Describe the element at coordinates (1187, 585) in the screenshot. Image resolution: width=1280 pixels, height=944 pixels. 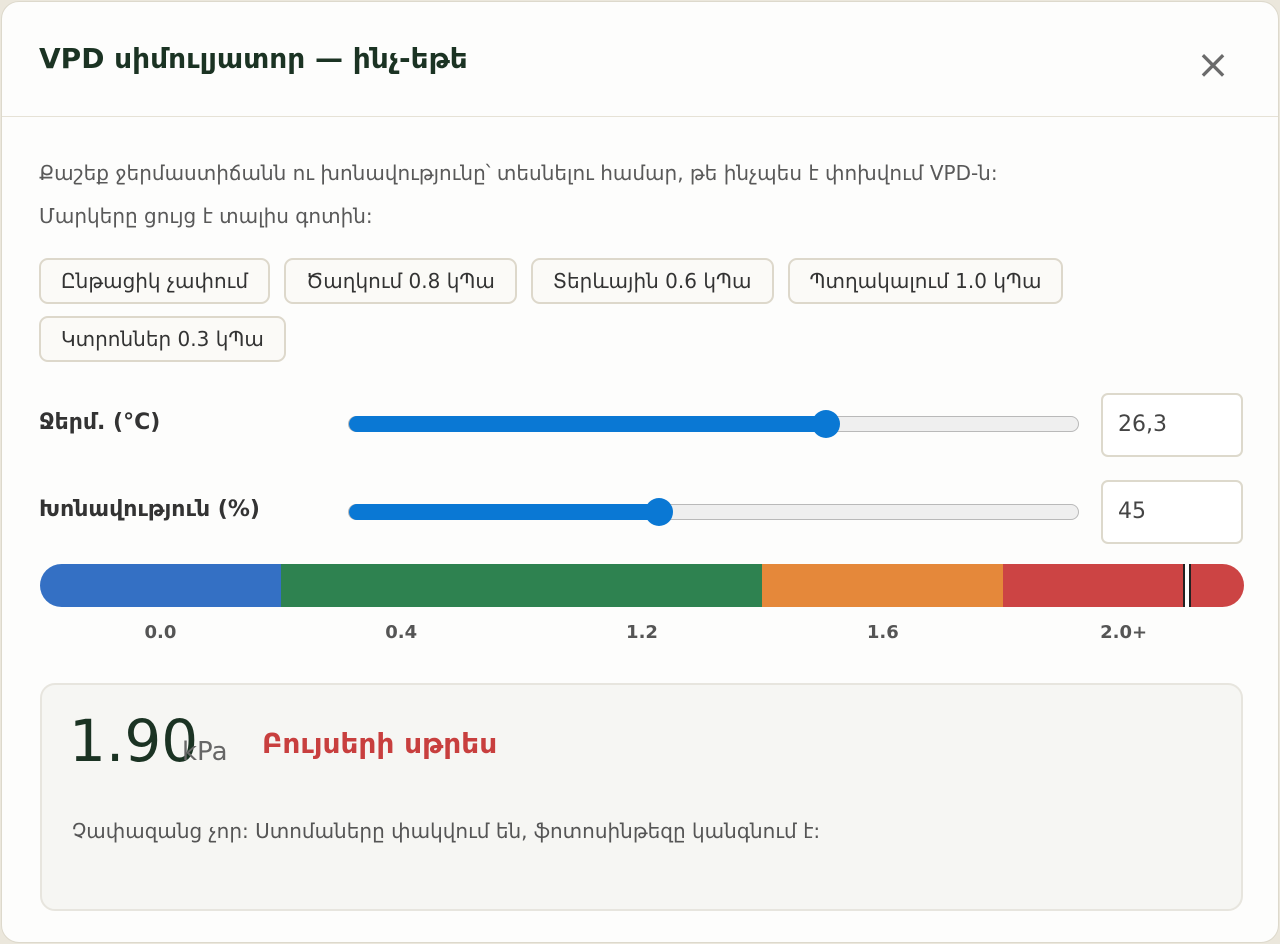
I see `vpd-marker` at that location.